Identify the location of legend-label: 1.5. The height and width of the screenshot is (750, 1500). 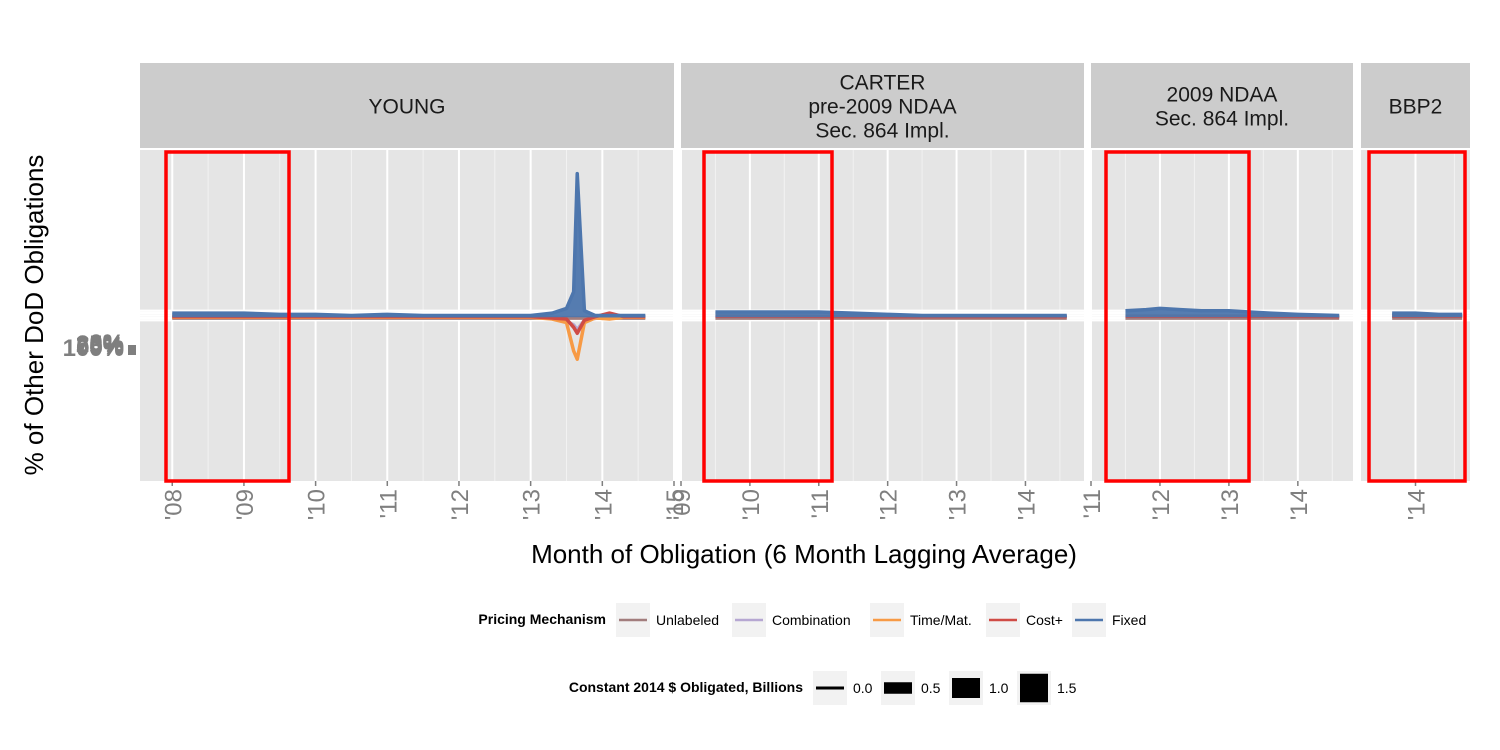
(1067, 688).